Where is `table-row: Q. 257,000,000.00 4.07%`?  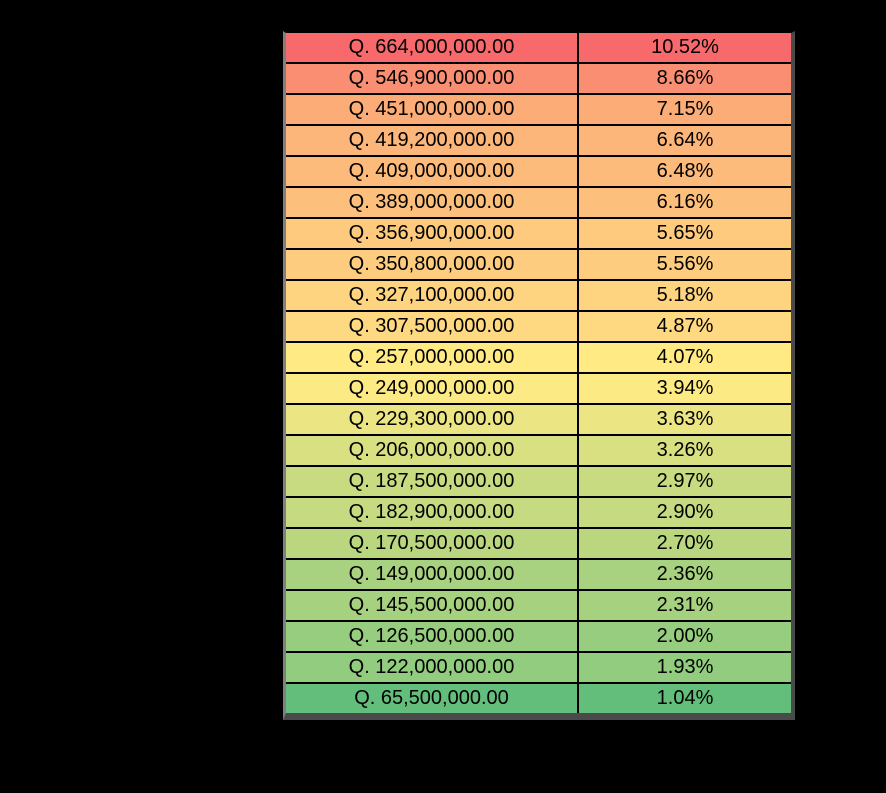
table-row: Q. 257,000,000.00 4.07% is located at coordinates (538, 358).